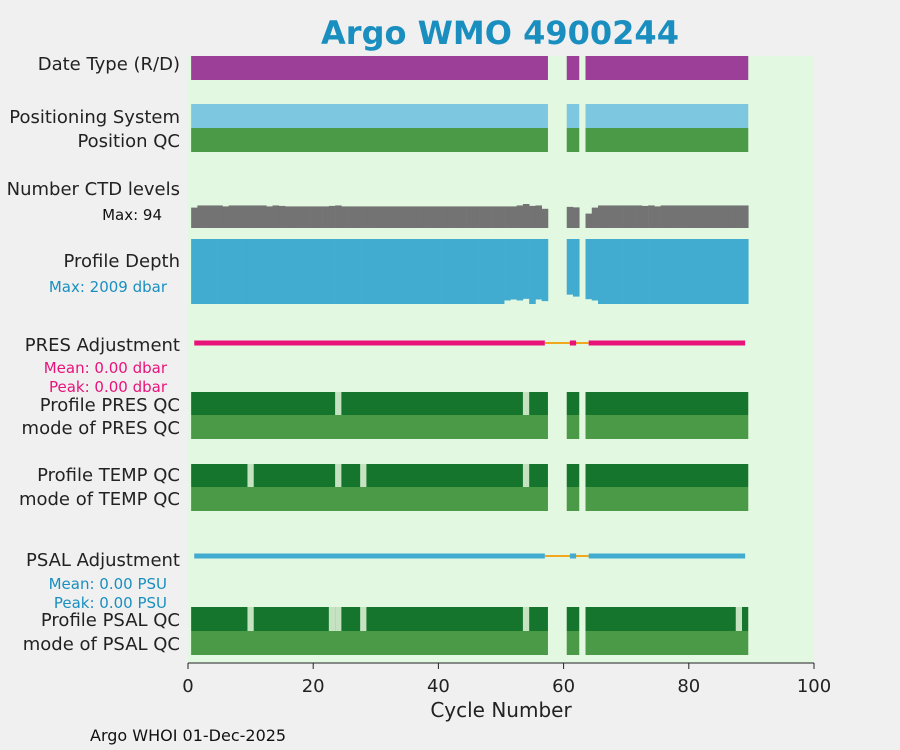 This screenshot has height=750, width=900. I want to click on footer-text: Argo WHOI 01-Dec-2025, so click(188, 735).